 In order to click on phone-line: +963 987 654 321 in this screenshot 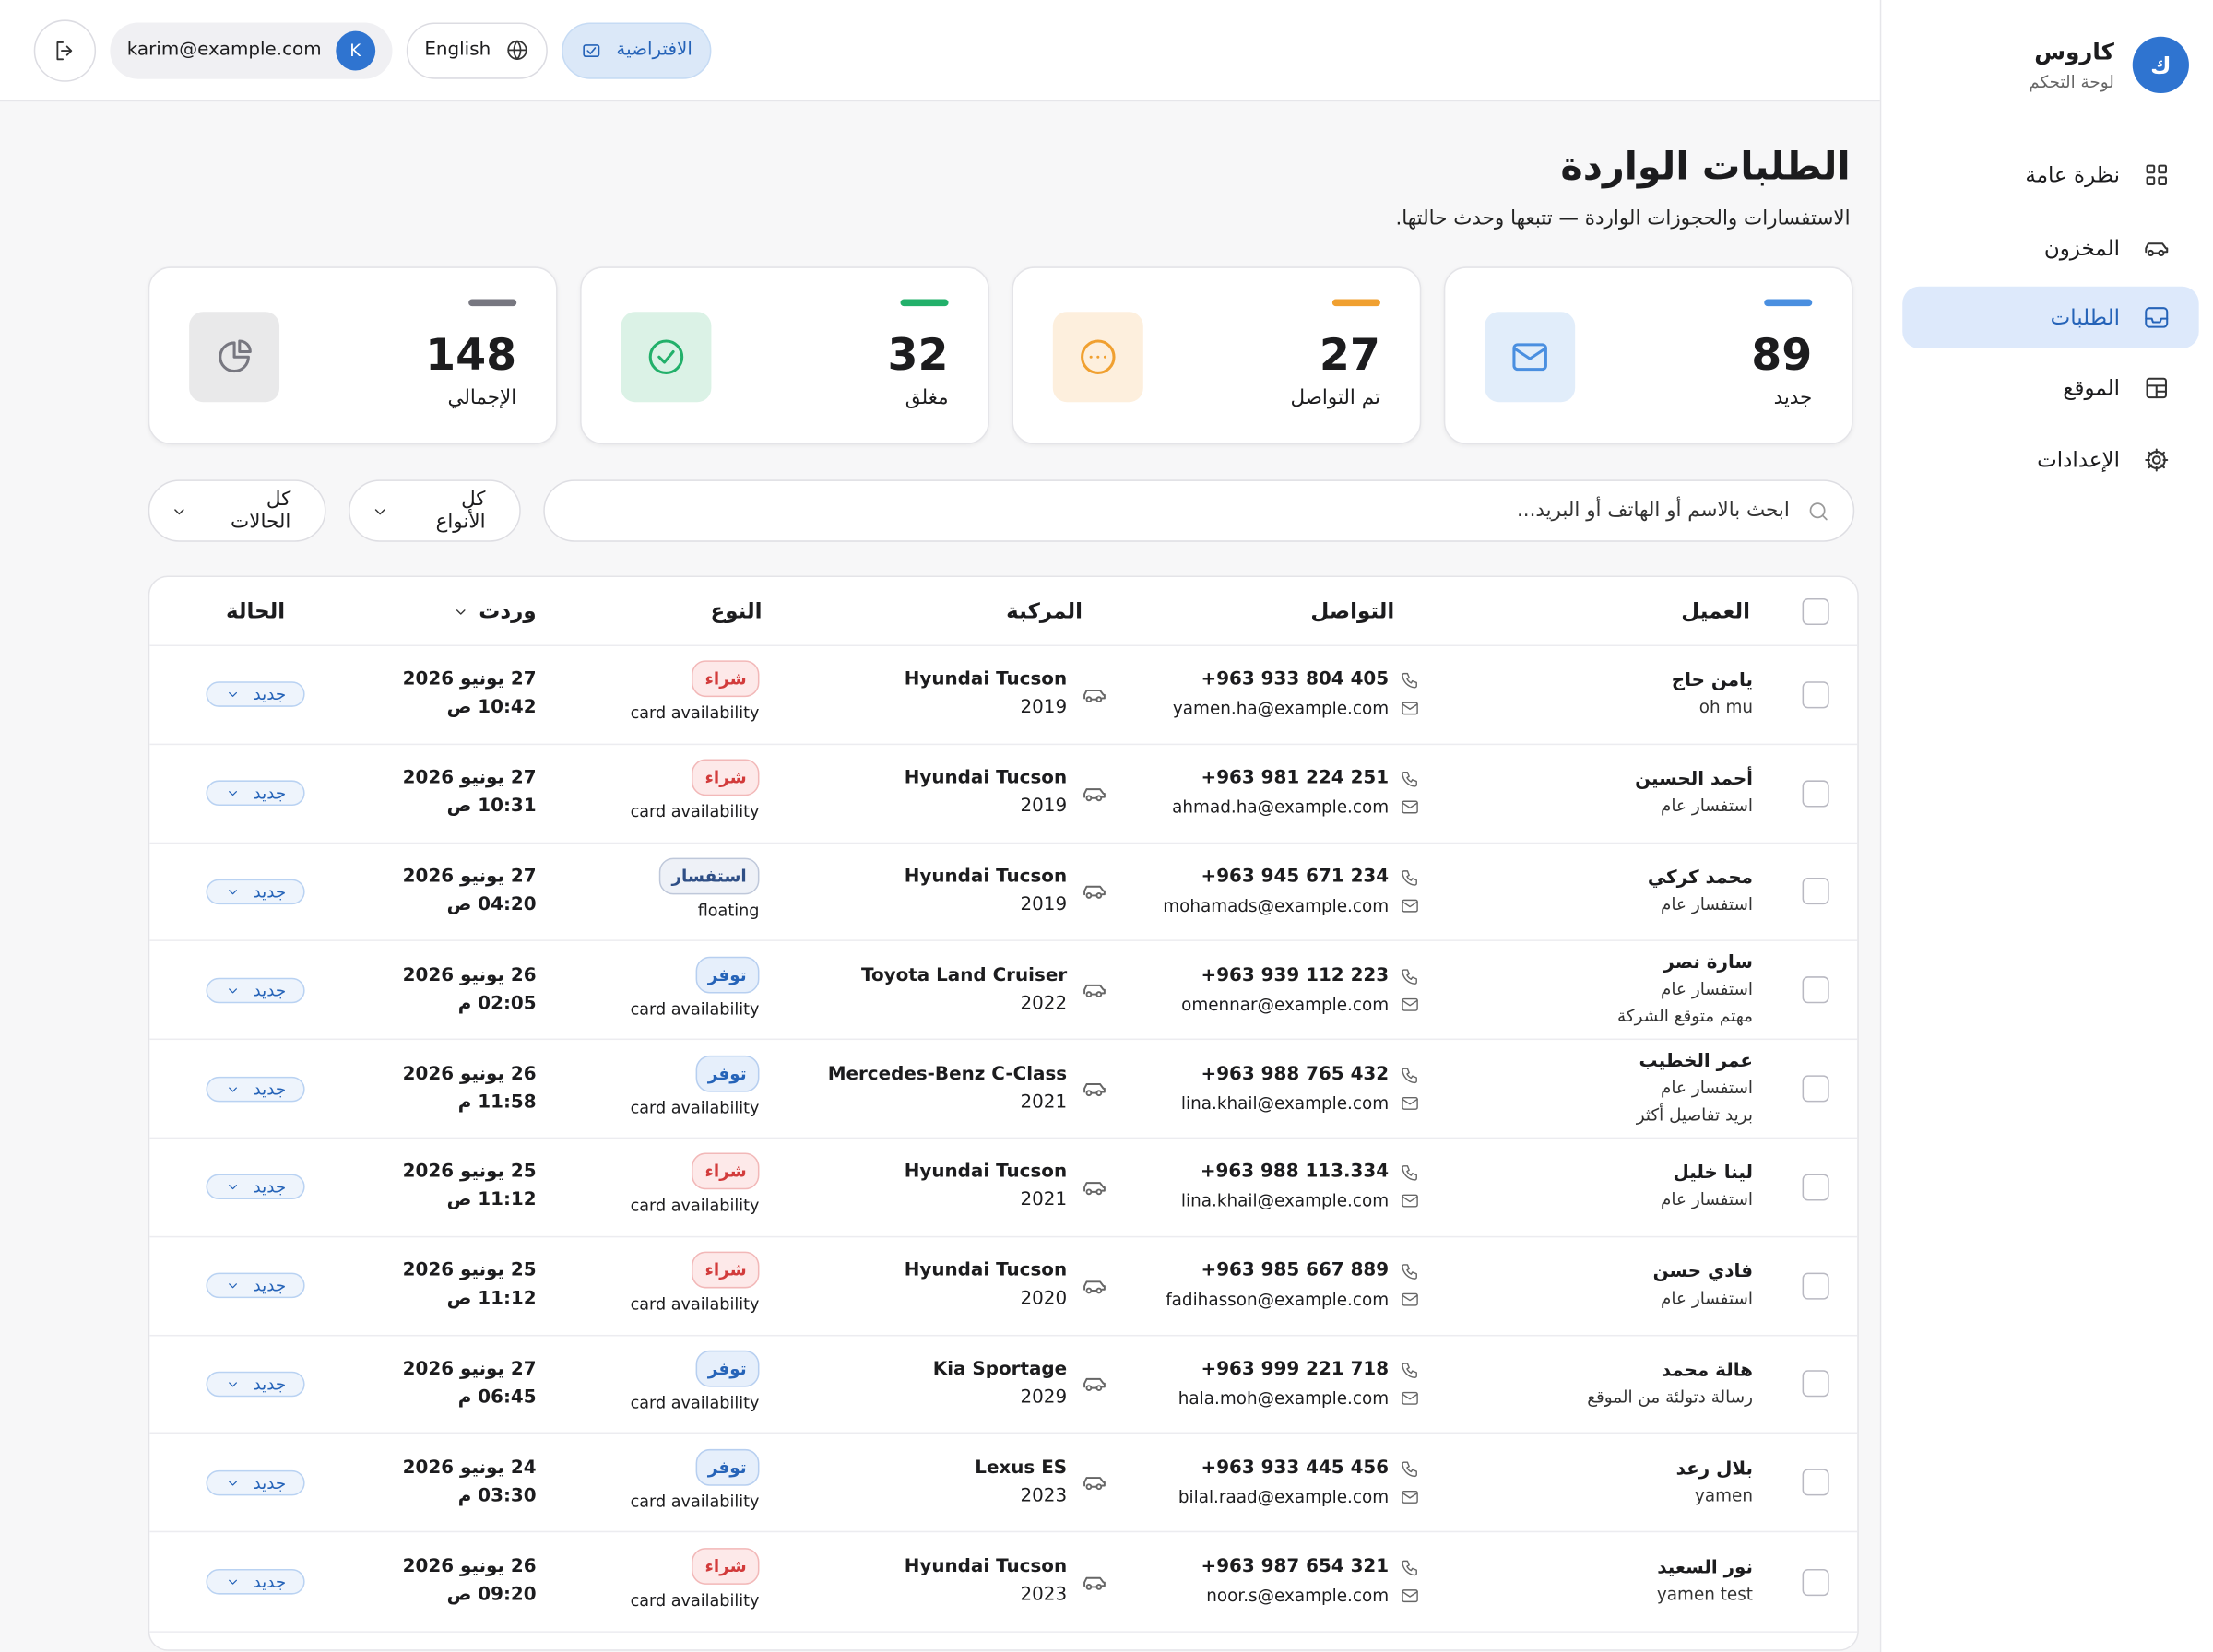, I will do `click(1275, 1567)`.